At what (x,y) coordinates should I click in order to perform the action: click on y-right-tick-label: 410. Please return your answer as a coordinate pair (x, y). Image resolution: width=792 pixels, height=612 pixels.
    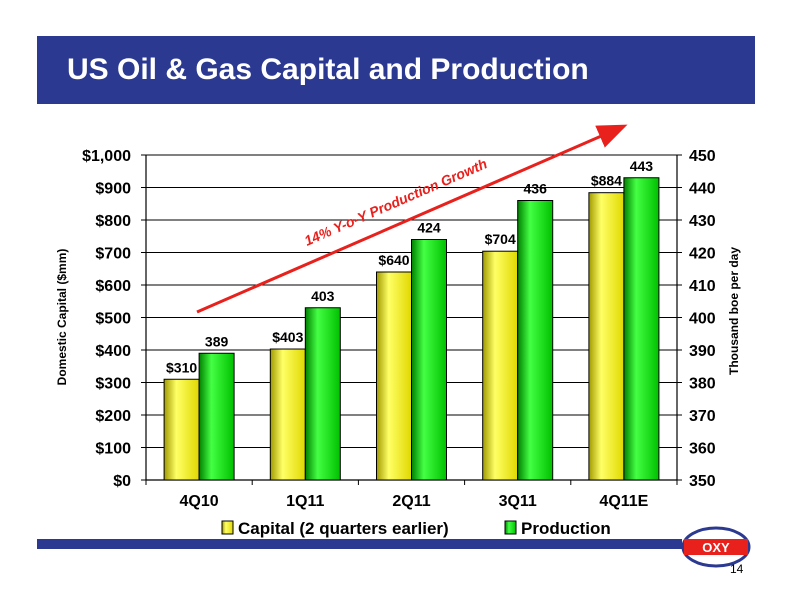
    Looking at the image, I should click on (702, 286).